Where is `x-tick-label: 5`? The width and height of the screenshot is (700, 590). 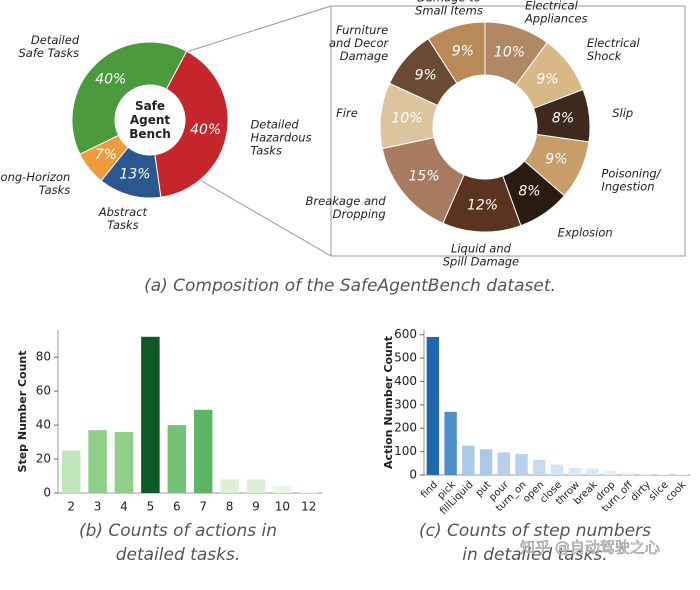 x-tick-label: 5 is located at coordinates (151, 507).